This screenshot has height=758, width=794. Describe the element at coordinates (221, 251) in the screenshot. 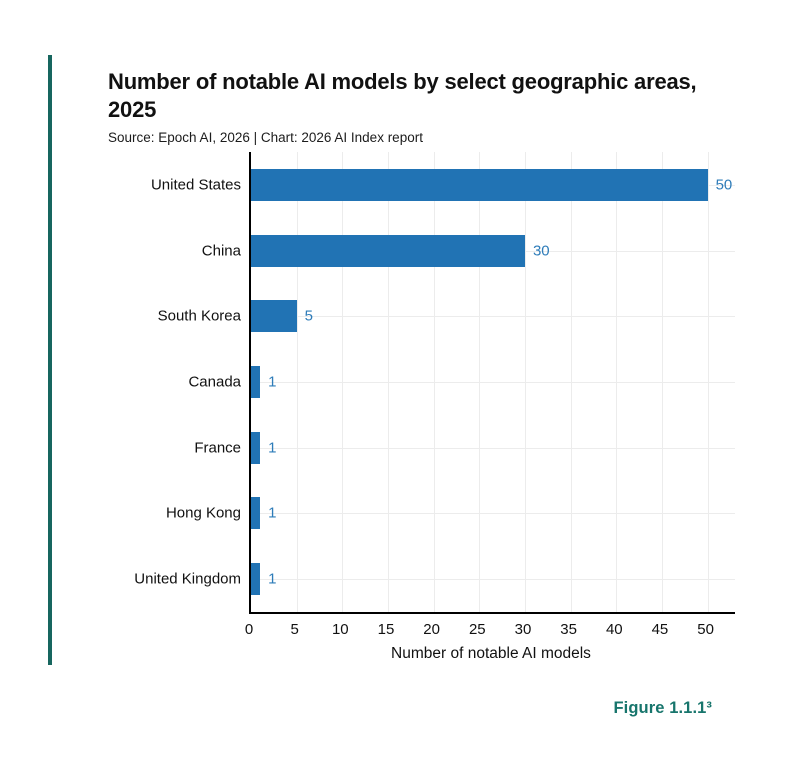

I see `category-label: China` at that location.